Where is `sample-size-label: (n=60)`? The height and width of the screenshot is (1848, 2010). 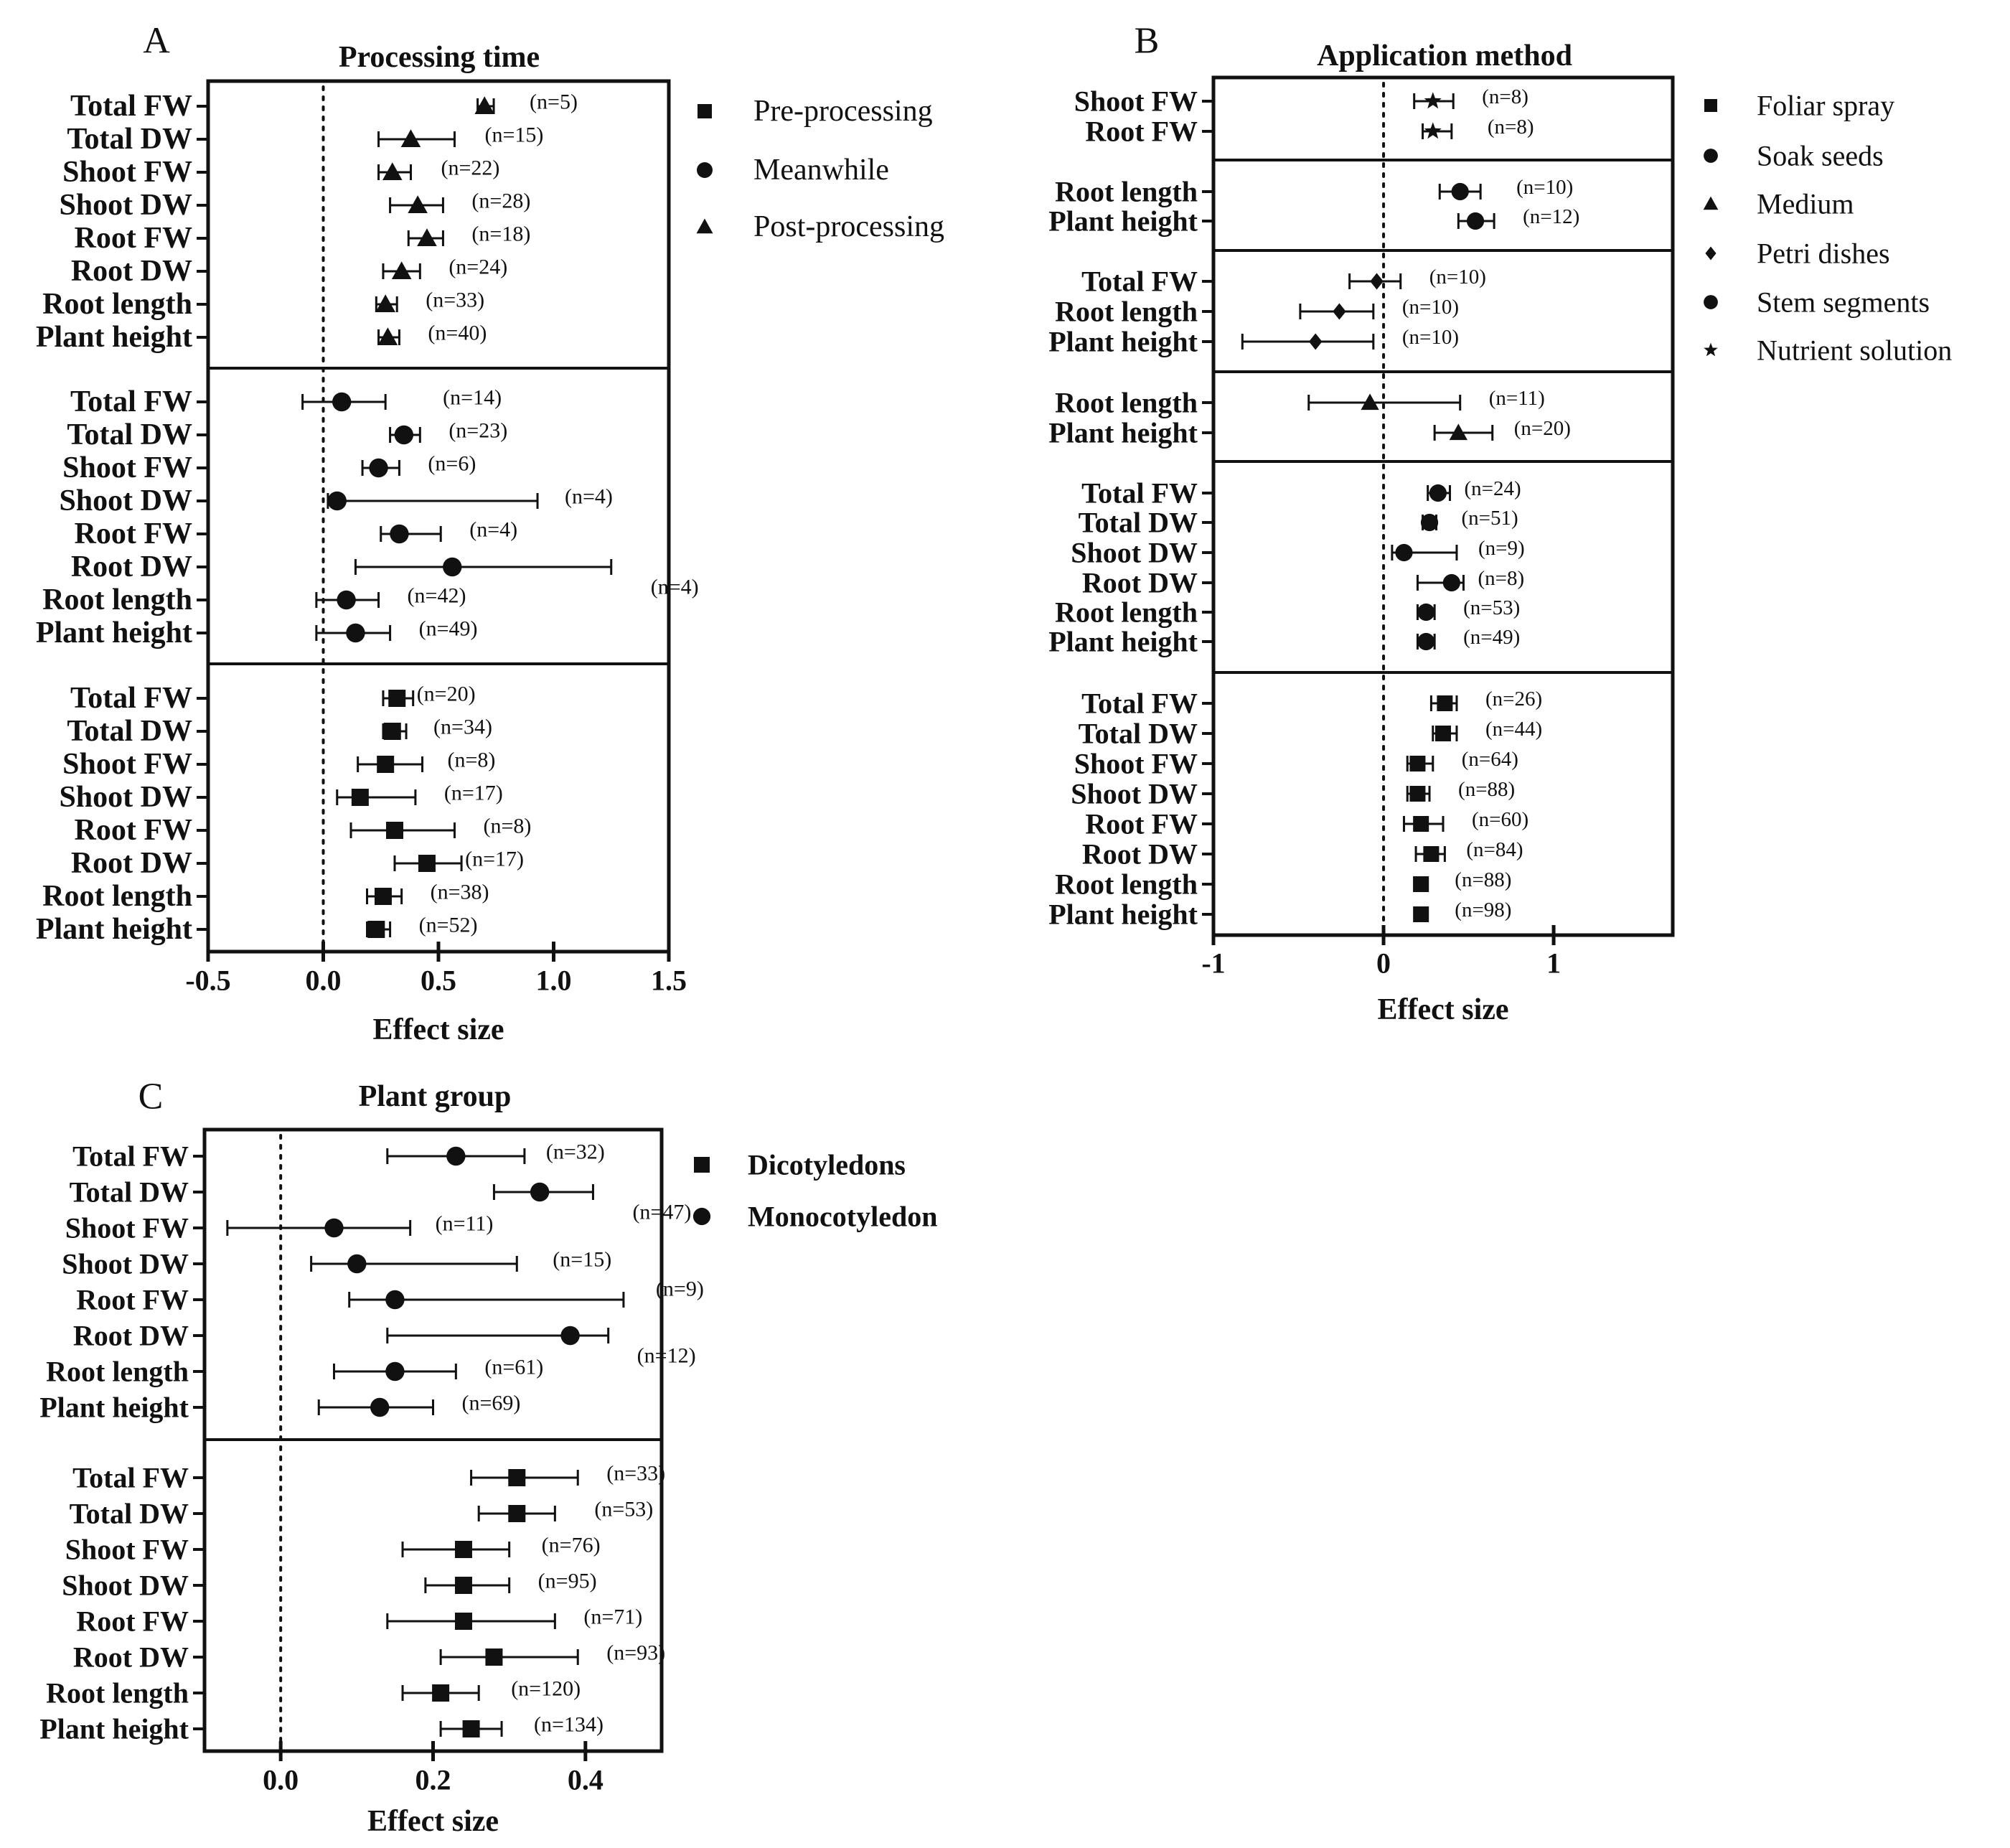 sample-size-label: (n=60) is located at coordinates (1500, 819).